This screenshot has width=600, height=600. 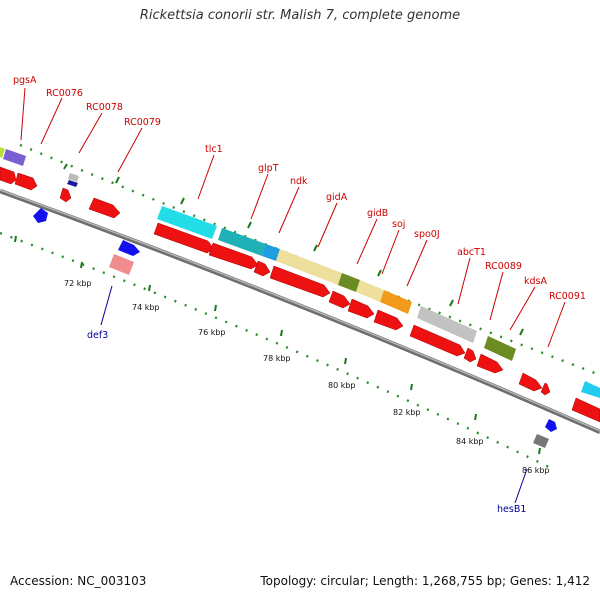 What do you see at coordinates (590, 389) in the screenshot?
I see `gene-RC0091-feature` at bounding box center [590, 389].